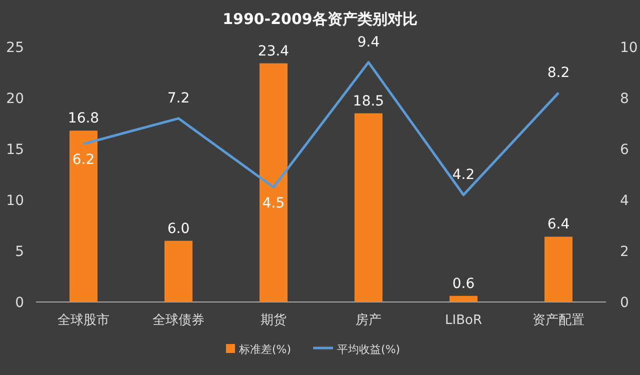 The width and height of the screenshot is (640, 375). What do you see at coordinates (15, 99) in the screenshot?
I see `y-tick-label: 20` at bounding box center [15, 99].